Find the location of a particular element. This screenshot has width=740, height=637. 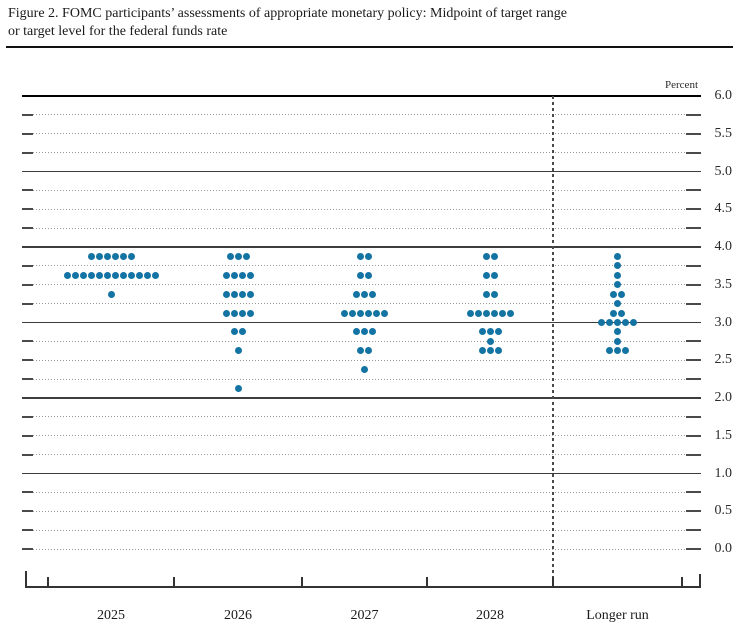

dot-row-longer-run-2.75 is located at coordinates (617, 341).